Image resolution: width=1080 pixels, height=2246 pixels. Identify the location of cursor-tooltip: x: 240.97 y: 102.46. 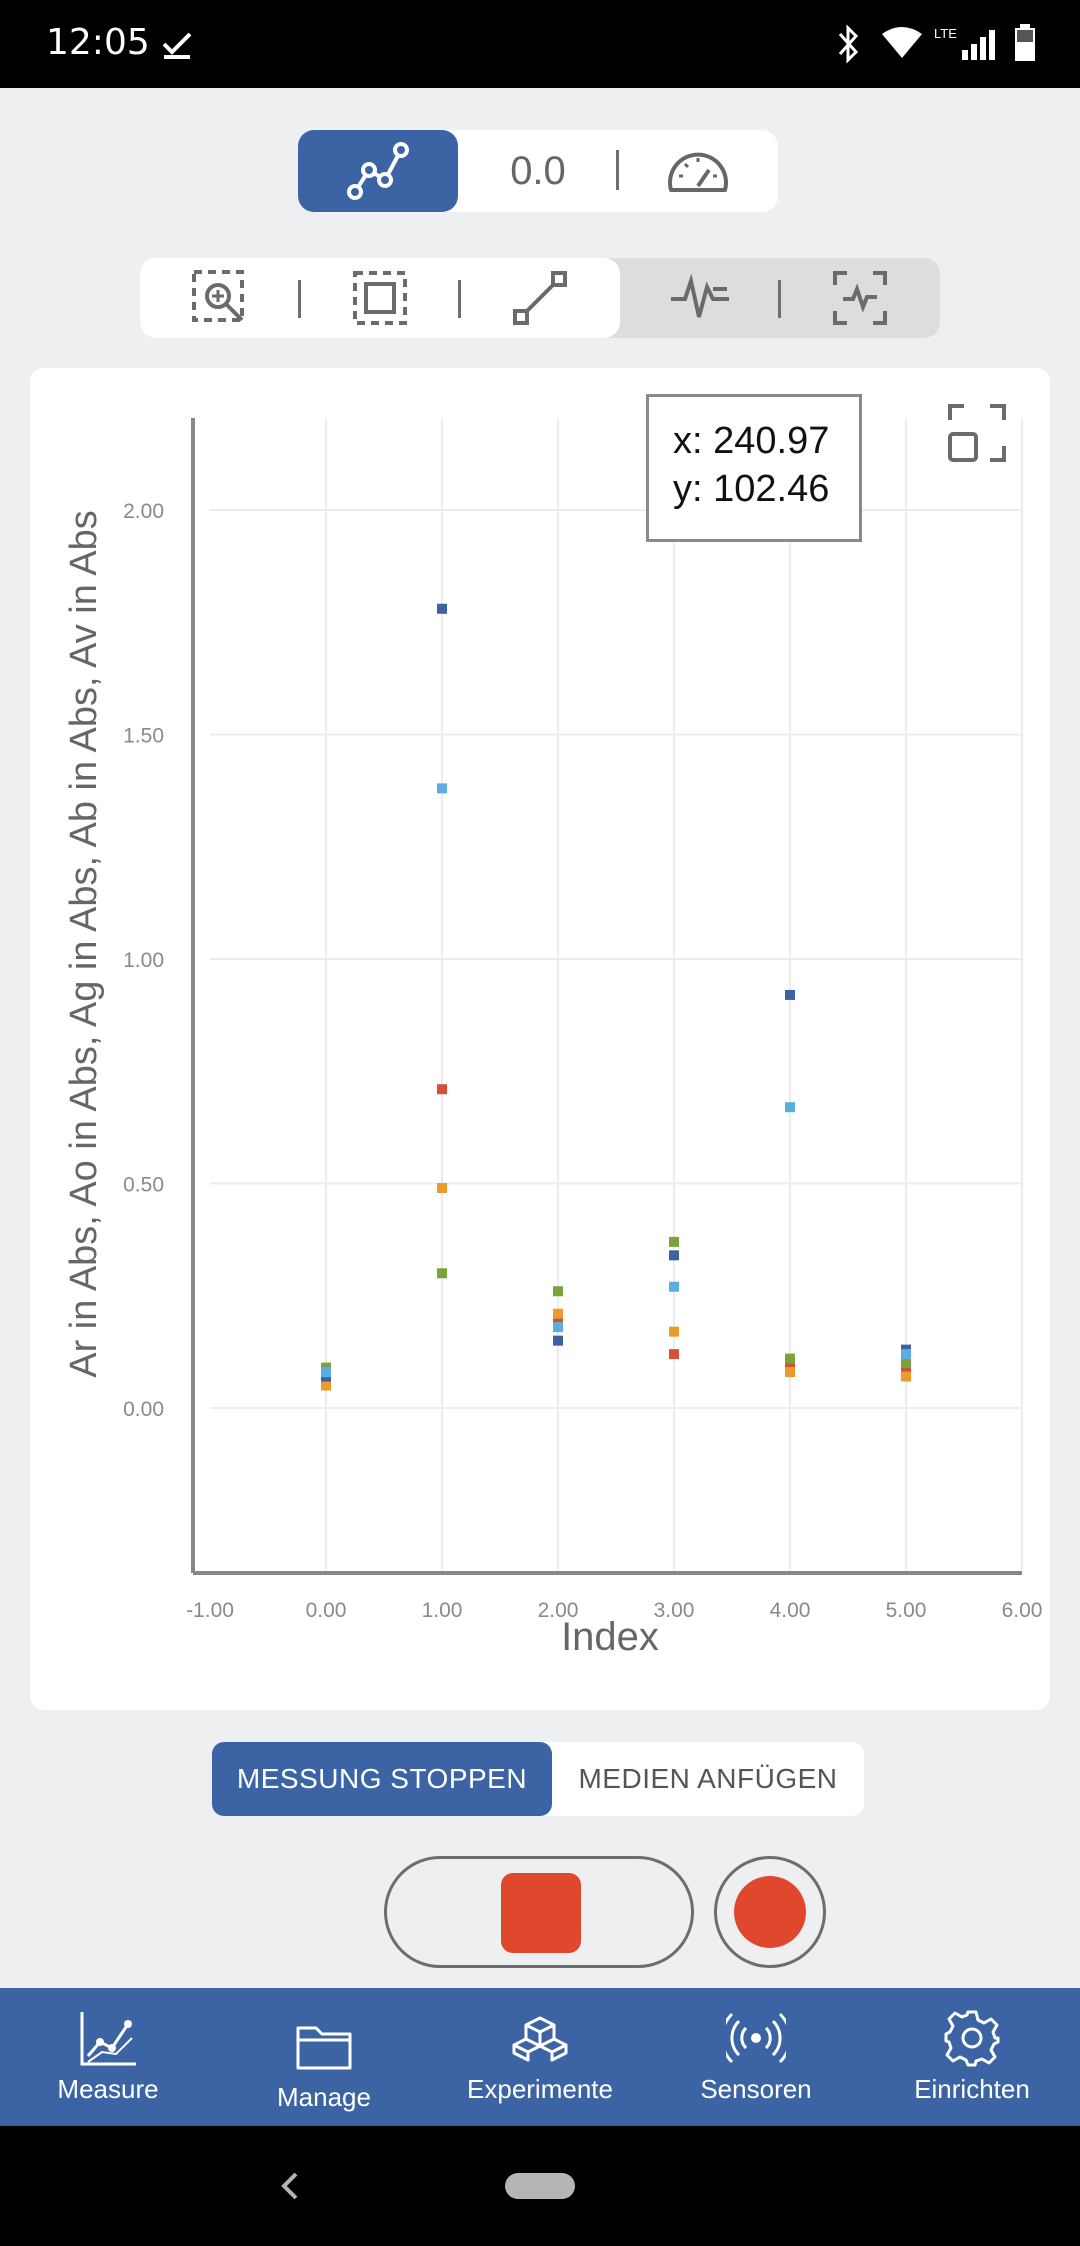
(754, 468).